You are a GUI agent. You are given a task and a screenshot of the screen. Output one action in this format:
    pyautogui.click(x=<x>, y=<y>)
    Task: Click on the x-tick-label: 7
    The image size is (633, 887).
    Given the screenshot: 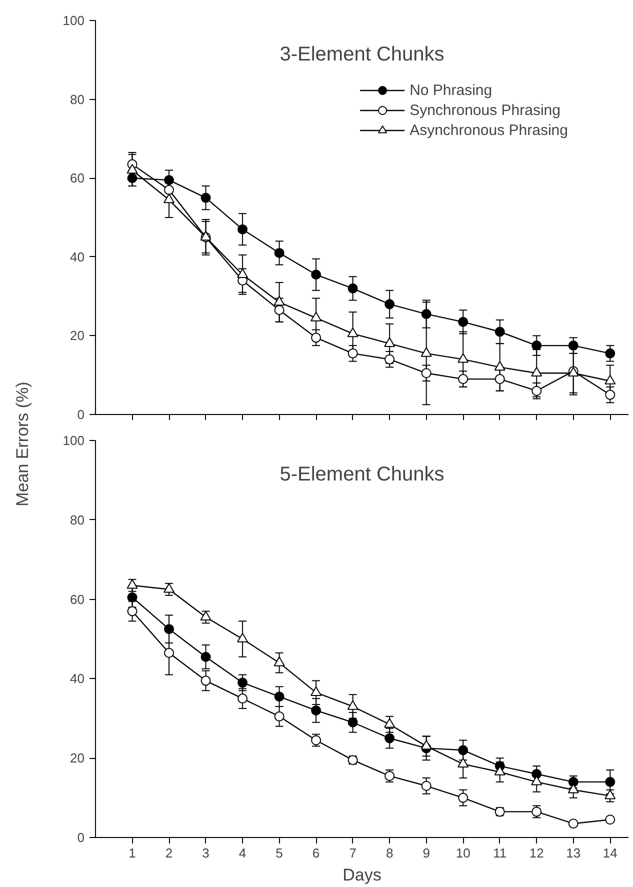 What is the action you would take?
    pyautogui.click(x=352, y=853)
    